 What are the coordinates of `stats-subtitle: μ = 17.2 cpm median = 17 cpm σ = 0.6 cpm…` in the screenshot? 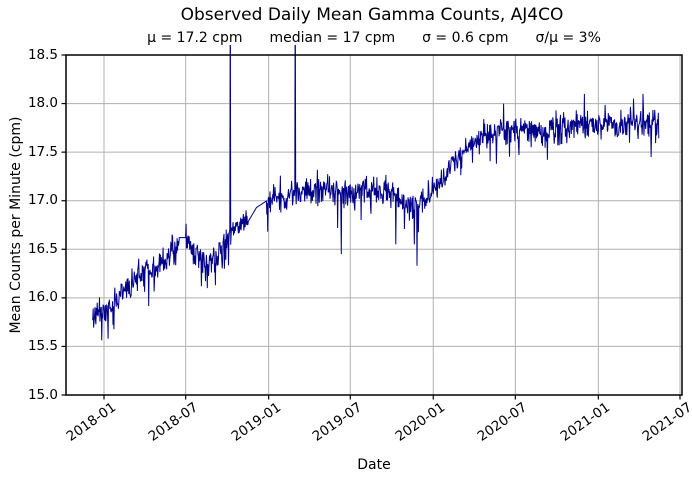 It's located at (374, 38).